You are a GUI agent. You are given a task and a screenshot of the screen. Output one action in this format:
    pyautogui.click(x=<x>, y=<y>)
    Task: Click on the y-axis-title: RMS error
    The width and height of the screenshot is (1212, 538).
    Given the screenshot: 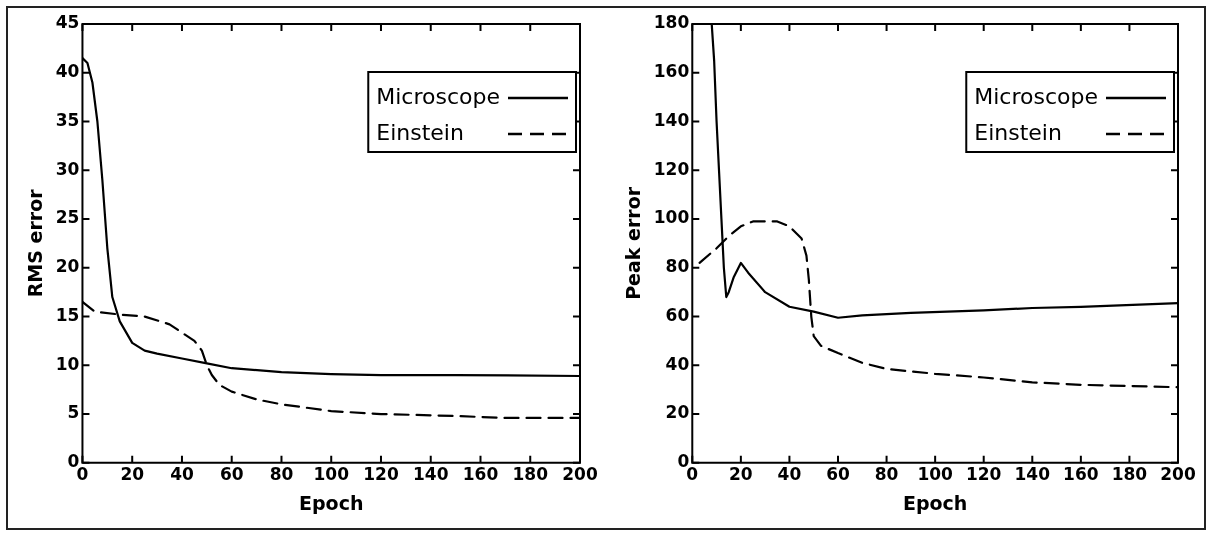 What is the action you would take?
    pyautogui.click(x=35, y=243)
    